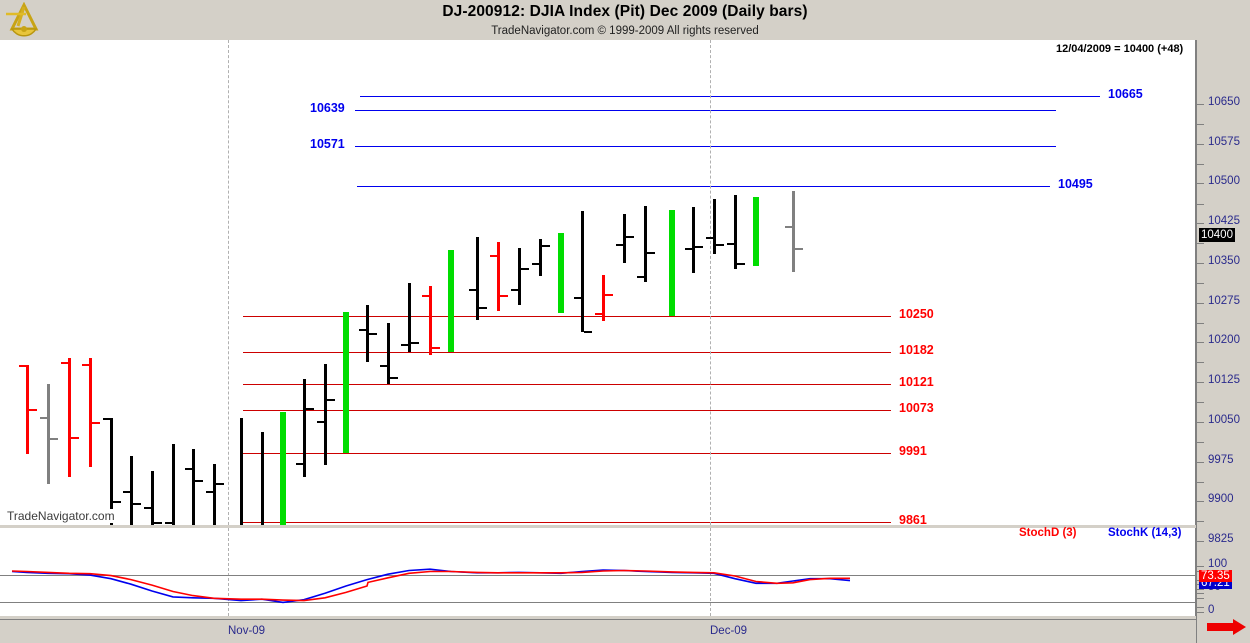 Image resolution: width=1250 pixels, height=643 pixels. What do you see at coordinates (916, 313) in the screenshot?
I see `support-level-label: 10250` at bounding box center [916, 313].